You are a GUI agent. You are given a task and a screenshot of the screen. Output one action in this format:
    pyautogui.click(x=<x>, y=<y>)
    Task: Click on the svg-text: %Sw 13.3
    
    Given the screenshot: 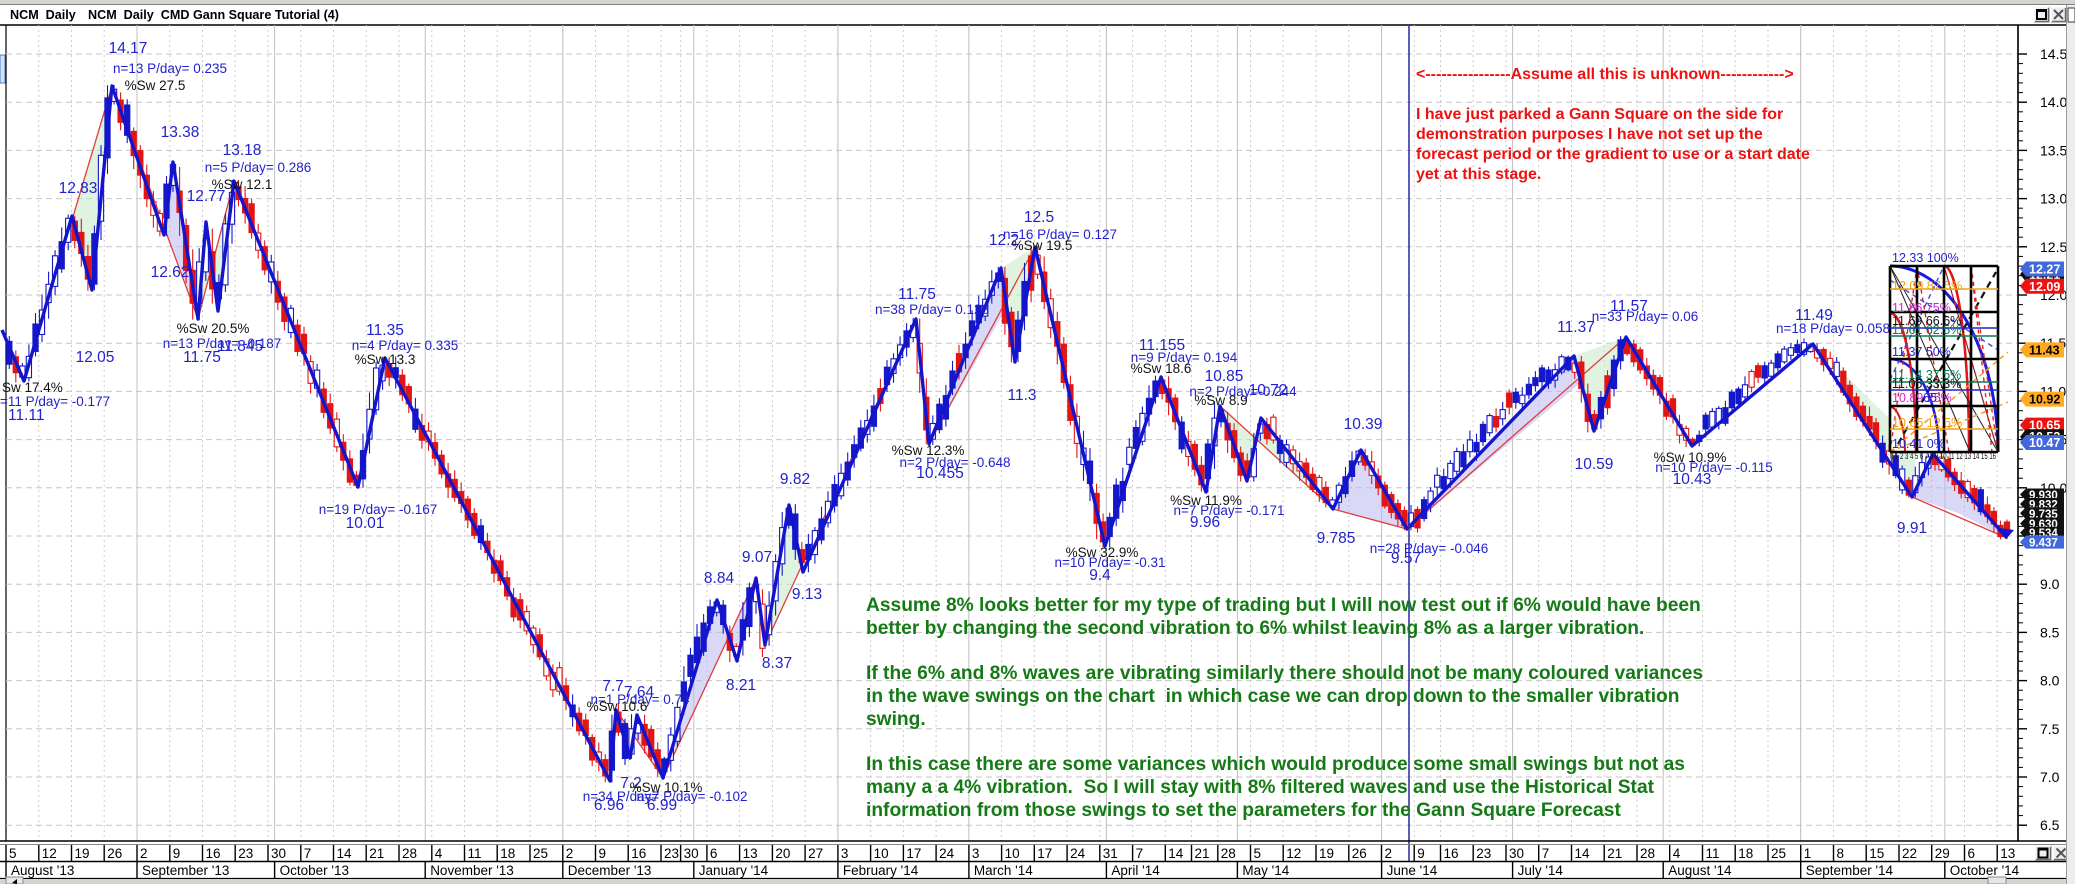 What is the action you would take?
    pyautogui.click(x=385, y=359)
    